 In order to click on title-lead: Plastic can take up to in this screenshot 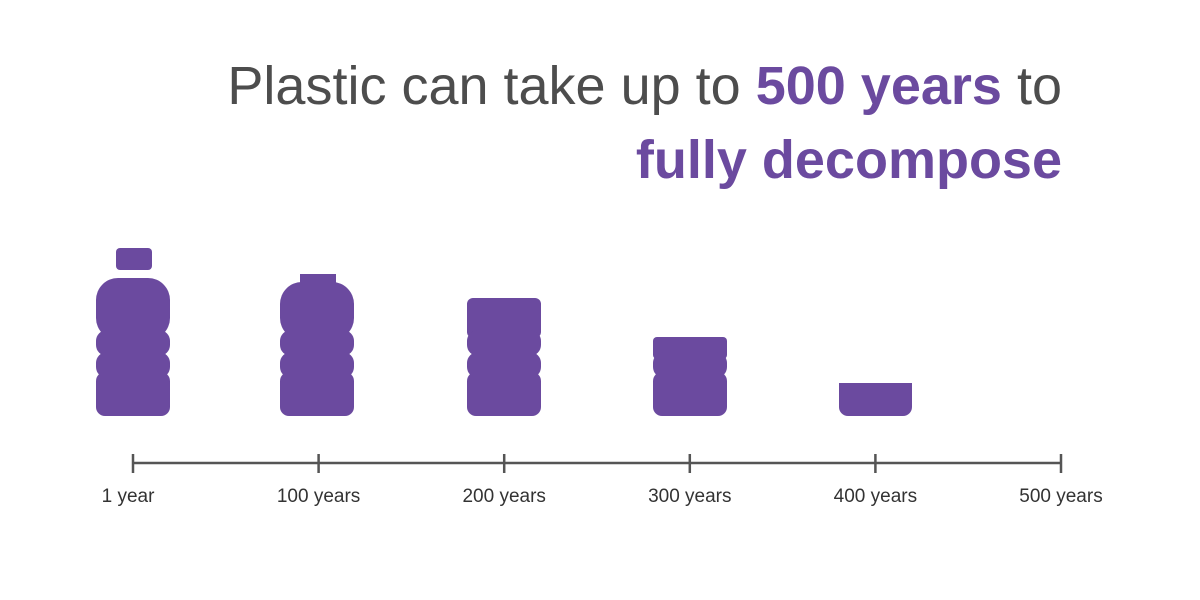, I will do `click(491, 86)`.